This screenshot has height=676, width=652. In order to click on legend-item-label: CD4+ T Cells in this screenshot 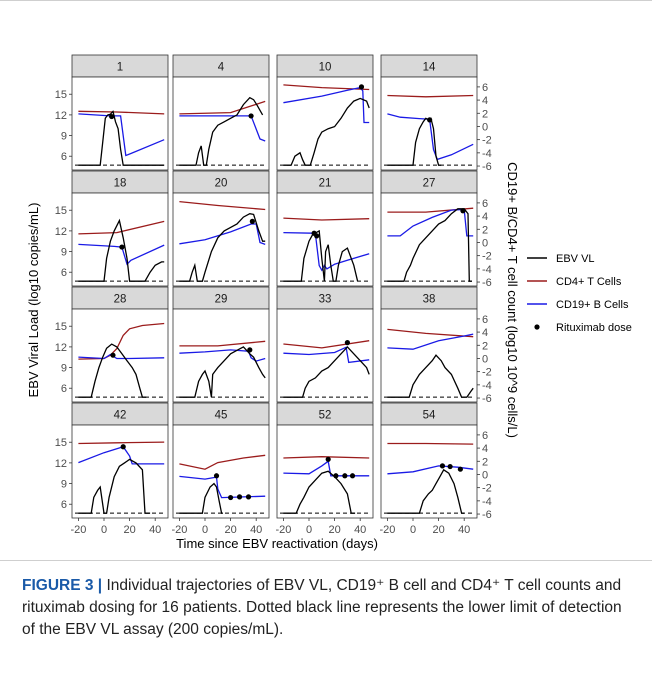, I will do `click(589, 282)`.